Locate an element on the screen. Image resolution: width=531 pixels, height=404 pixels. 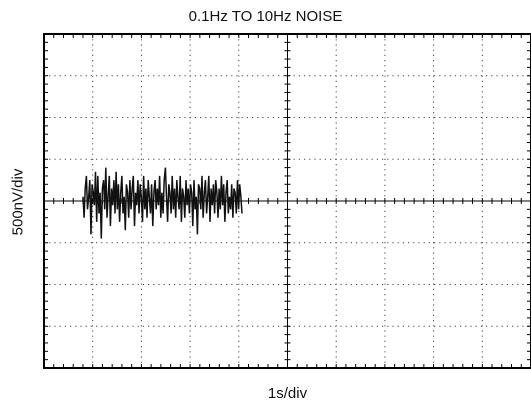
chart-title: 0.1Hz TO 10Hz NOISE is located at coordinates (265, 16).